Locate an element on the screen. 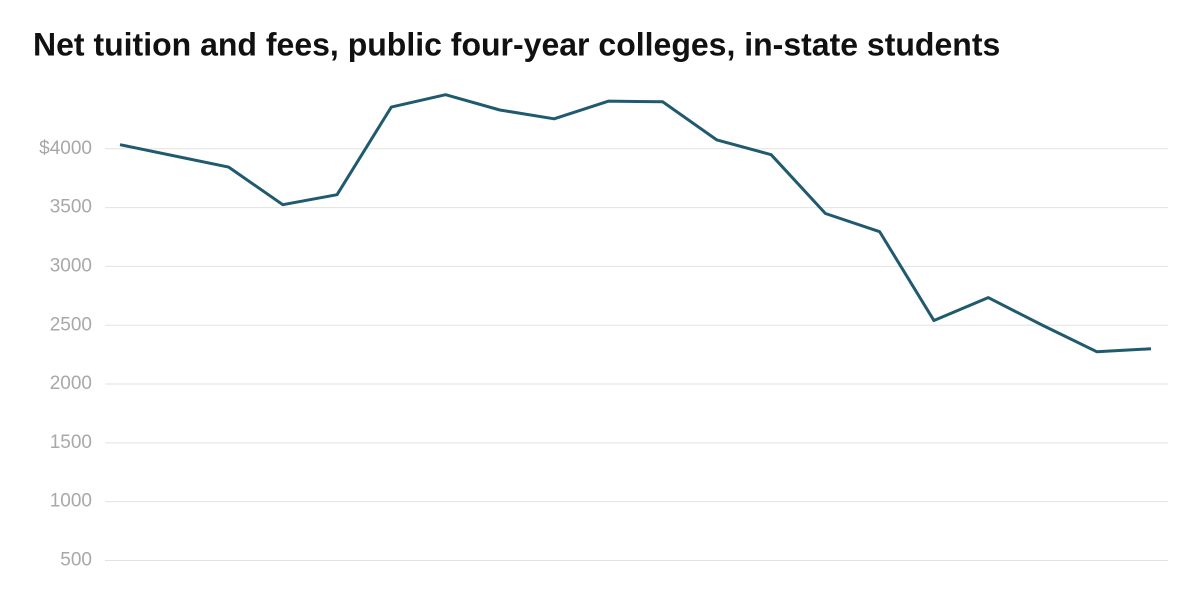 Image resolution: width=1200 pixels, height=600 pixels. y-tick-label: $4000 is located at coordinates (65, 148).